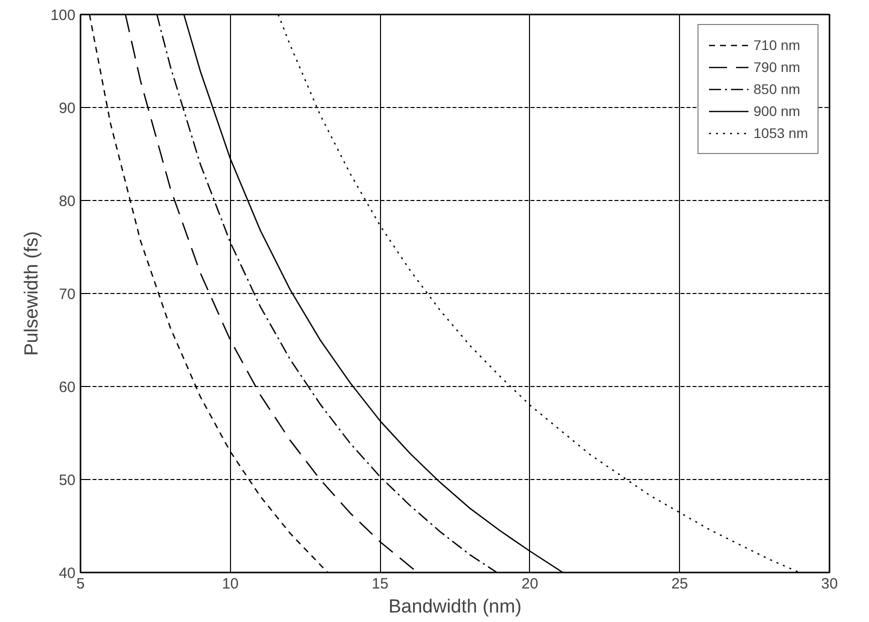 This screenshot has width=869, height=622. I want to click on y-tick-label: 90, so click(67, 108).